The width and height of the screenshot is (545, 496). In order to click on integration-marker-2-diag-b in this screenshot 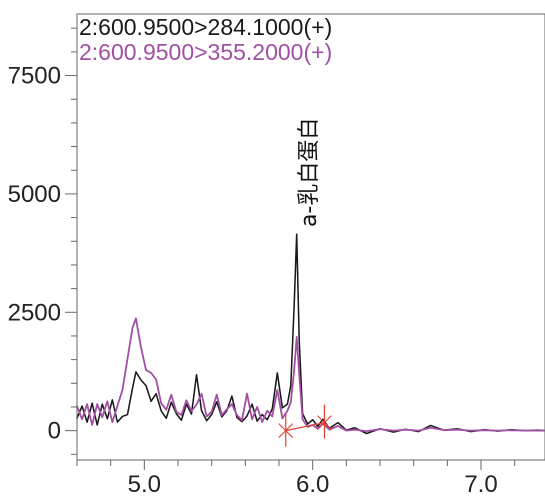, I will do `click(324, 422)`.